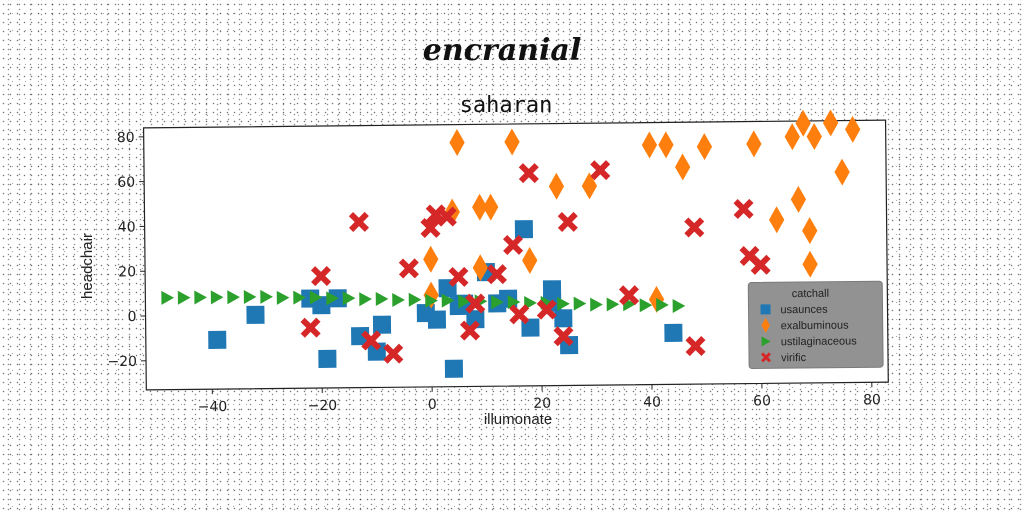 The image size is (1024, 512). Describe the element at coordinates (810, 294) in the screenshot. I see `legend-title: catchall` at that location.